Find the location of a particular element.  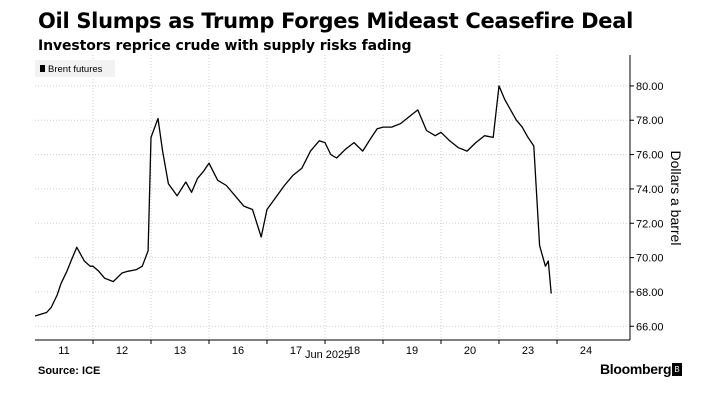

x-tick-label: 20 is located at coordinates (470, 351).